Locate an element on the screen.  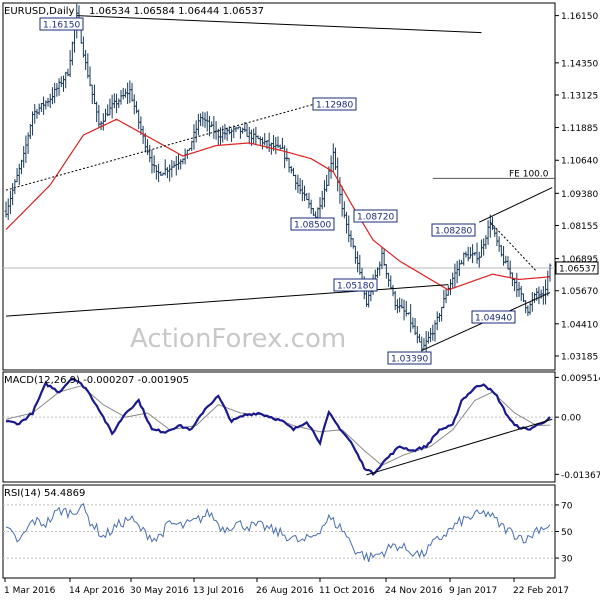
x-tick-label: 11 Oct 2016 is located at coordinates (347, 591).